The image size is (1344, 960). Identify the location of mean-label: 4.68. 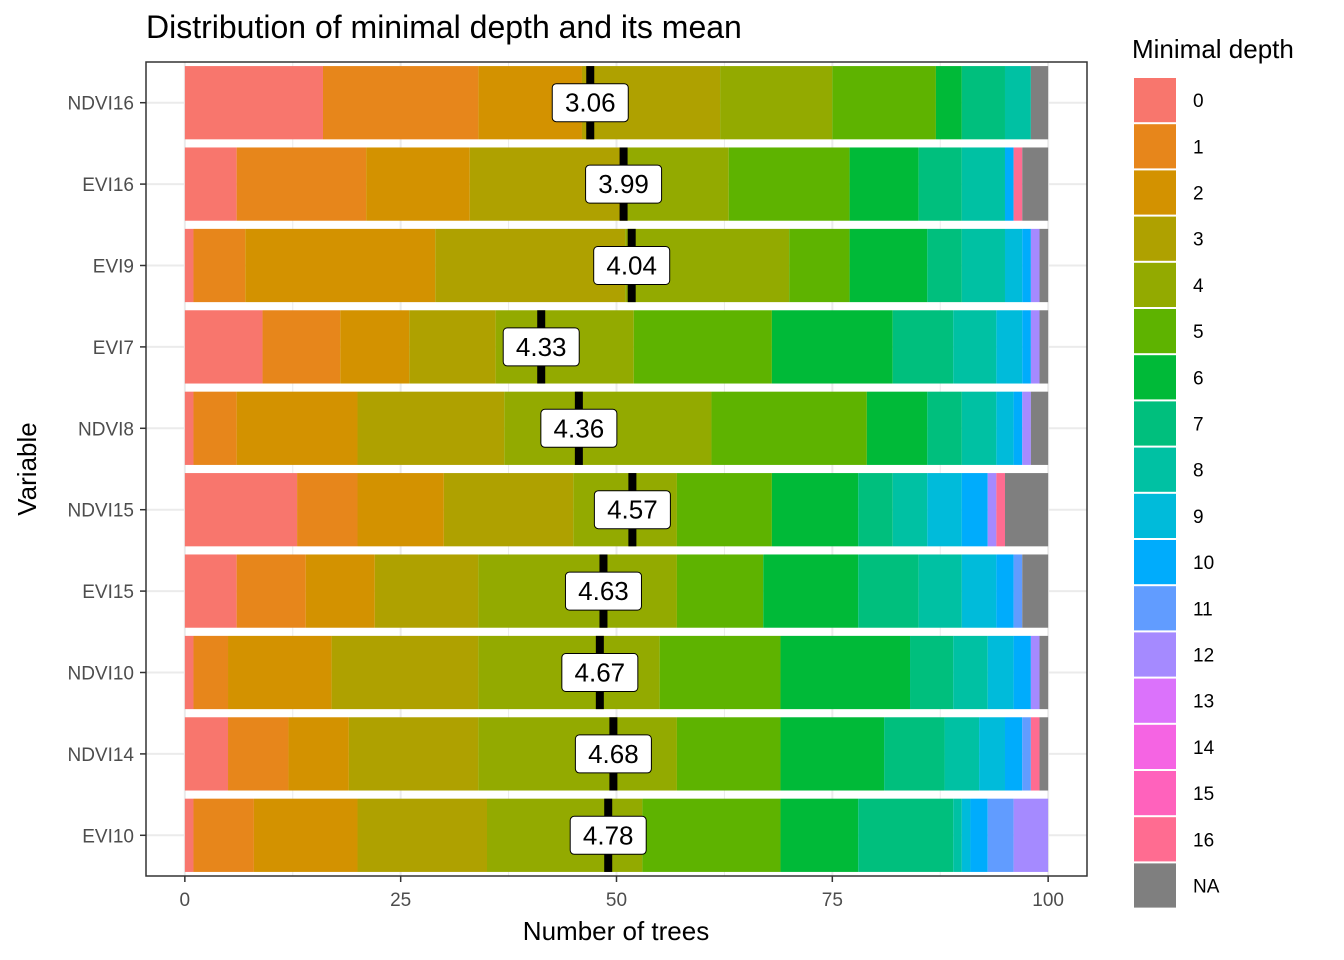
(613, 754).